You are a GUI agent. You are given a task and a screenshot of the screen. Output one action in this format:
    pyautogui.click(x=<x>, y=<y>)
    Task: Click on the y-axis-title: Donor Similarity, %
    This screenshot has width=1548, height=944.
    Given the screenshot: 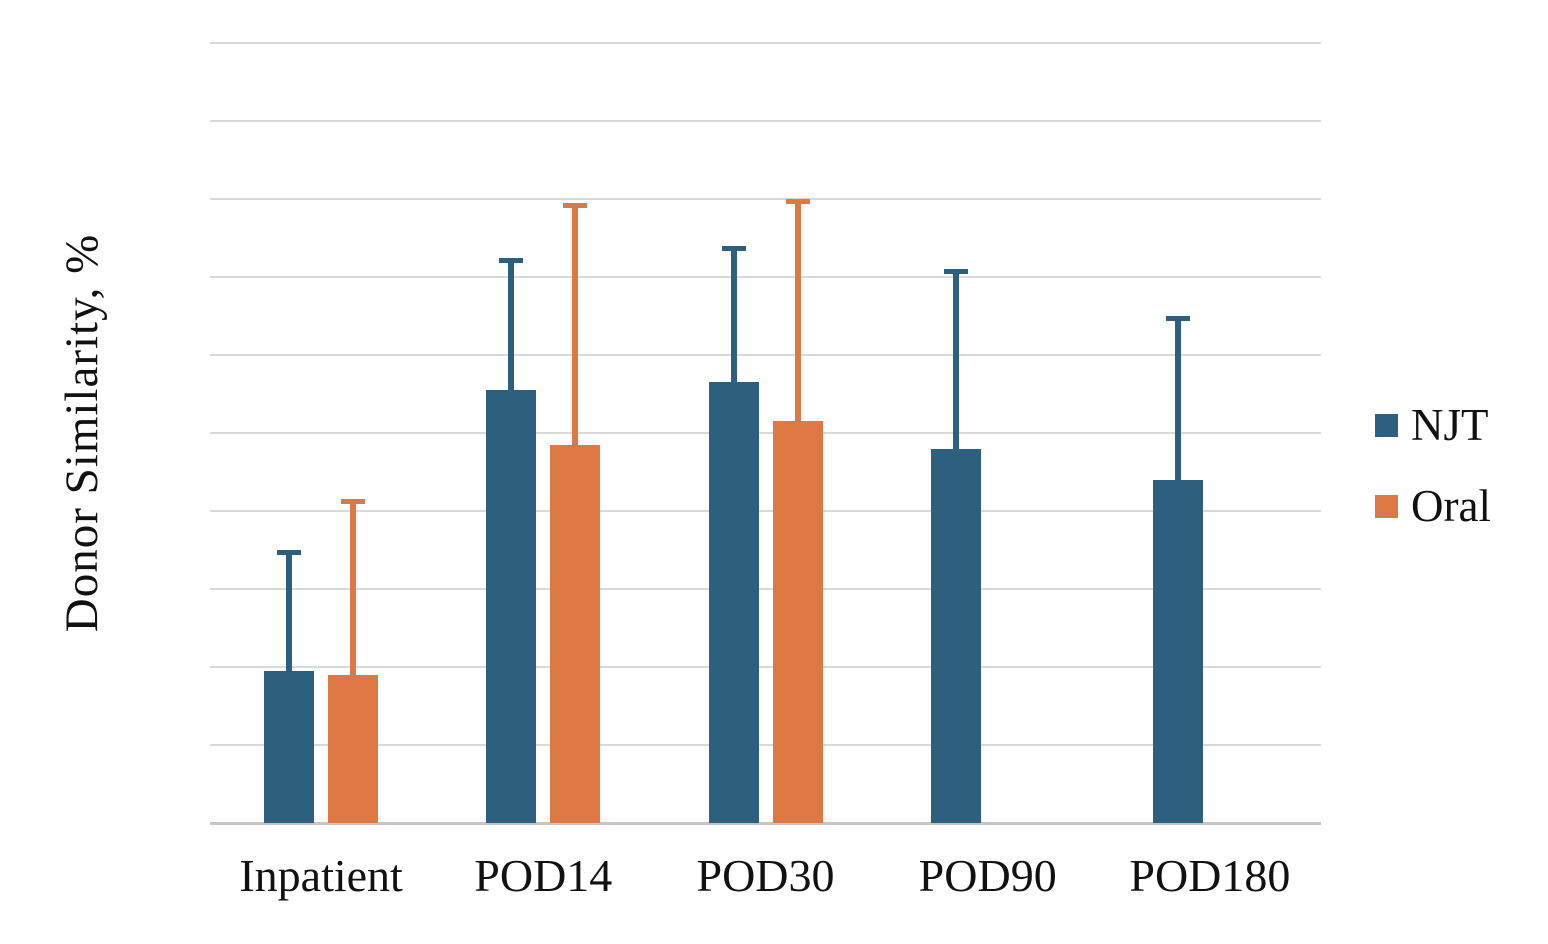 What is the action you would take?
    pyautogui.click(x=82, y=433)
    